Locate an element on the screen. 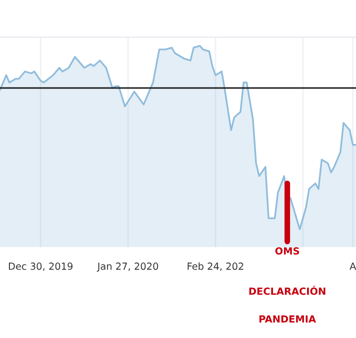 The width and height of the screenshot is (356, 338). text: PANDEMIA is located at coordinates (287, 319).